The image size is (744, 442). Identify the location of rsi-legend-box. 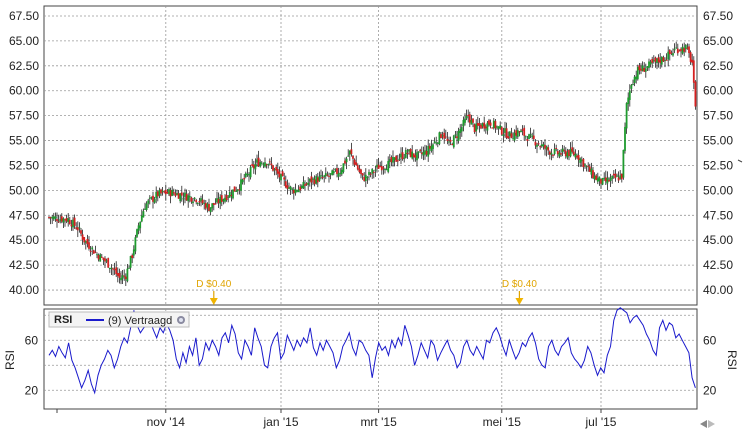
(119, 319).